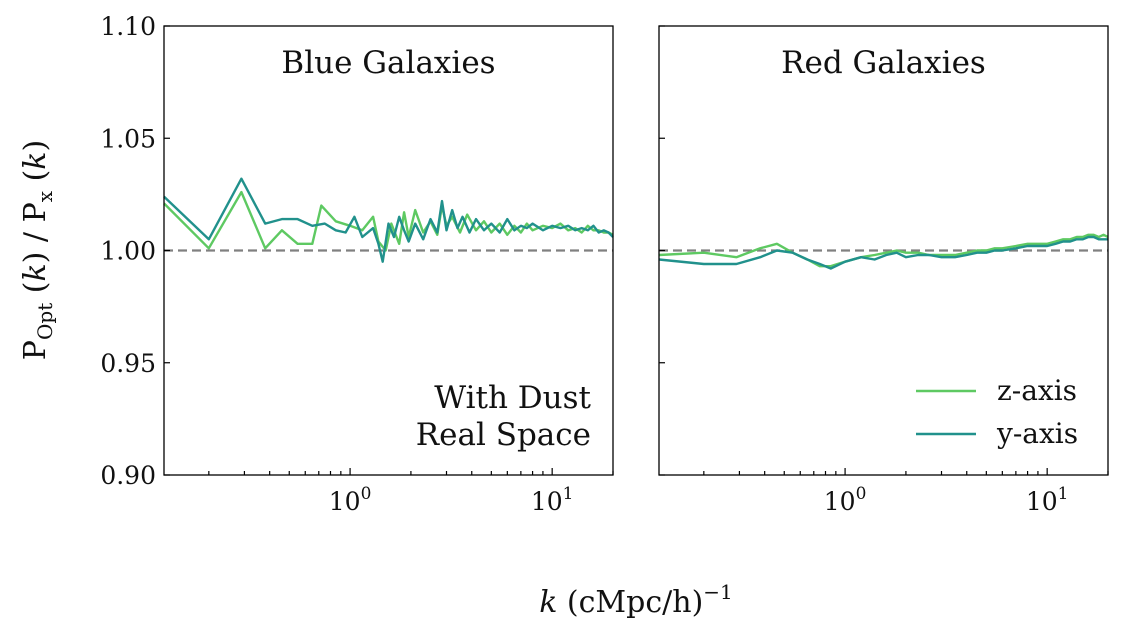 Image resolution: width=1123 pixels, height=639 pixels. I want to click on panel-title: Red Galaxies, so click(883, 63).